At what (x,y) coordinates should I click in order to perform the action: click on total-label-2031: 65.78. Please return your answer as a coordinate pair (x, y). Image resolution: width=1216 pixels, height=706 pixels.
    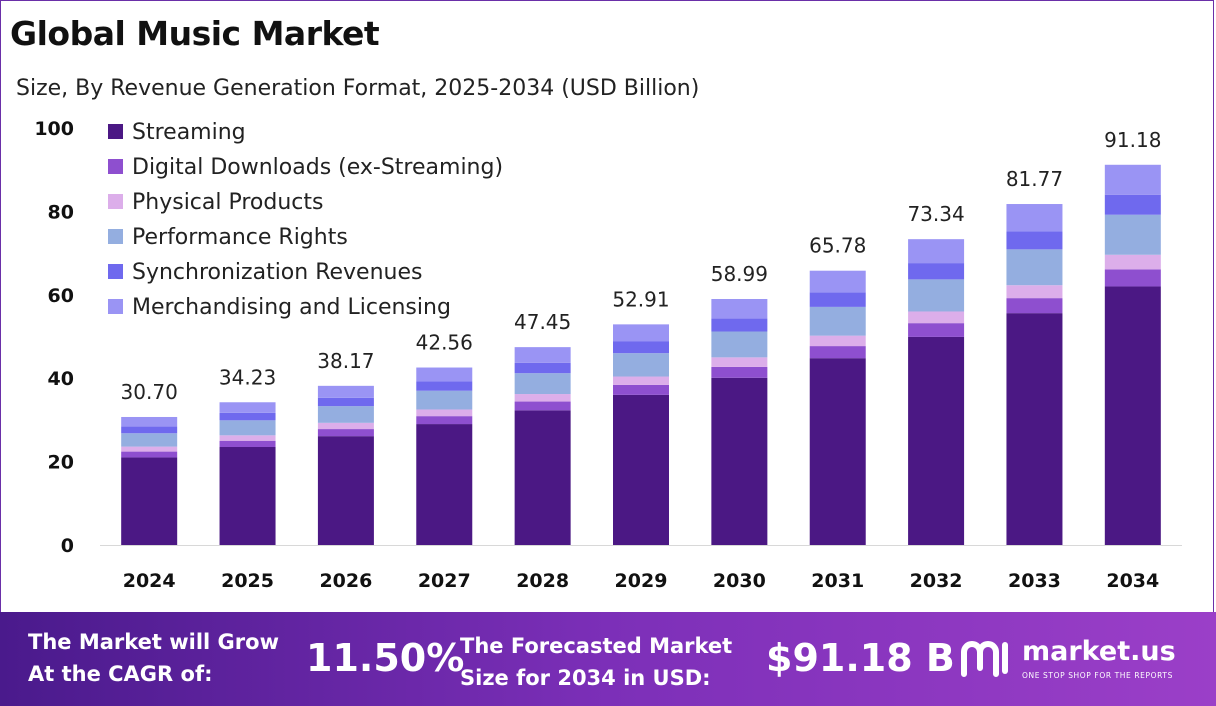
    Looking at the image, I should click on (837, 246).